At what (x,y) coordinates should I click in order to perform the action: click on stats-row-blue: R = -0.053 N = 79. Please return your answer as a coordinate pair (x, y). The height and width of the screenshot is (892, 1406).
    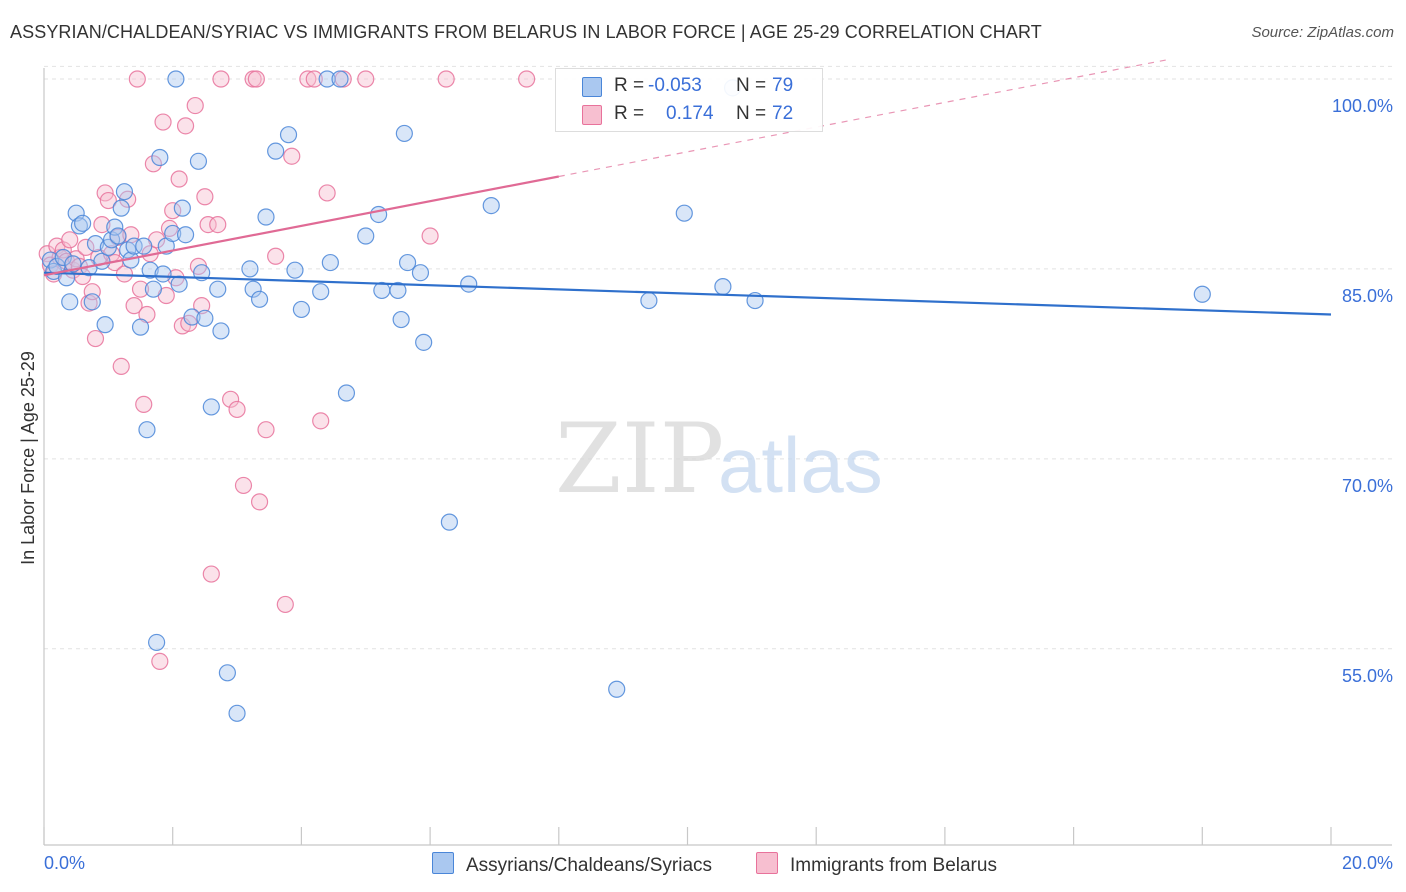
    Looking at the image, I should click on (689, 87).